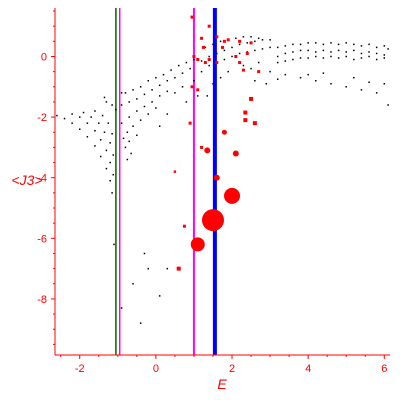  I want to click on y-tick-label: -4, so click(42, 179).